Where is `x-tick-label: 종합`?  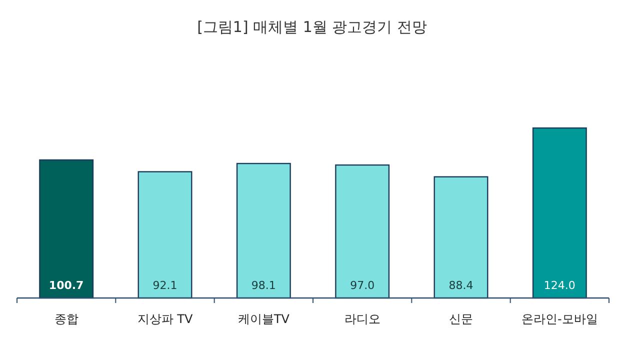
x-tick-label: 종합 is located at coordinates (66, 319).